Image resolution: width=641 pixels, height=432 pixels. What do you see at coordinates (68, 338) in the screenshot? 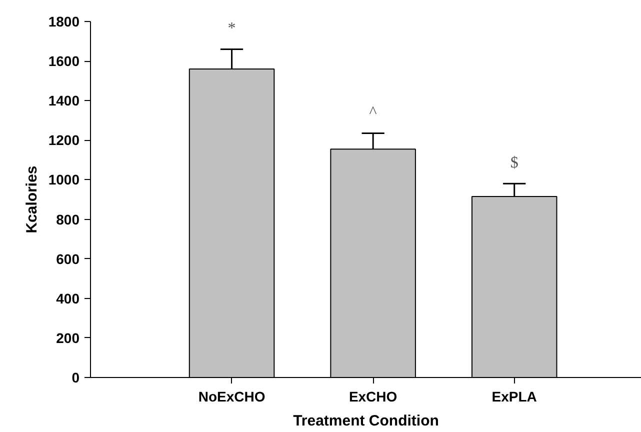
I see `y-tick-label: 200` at bounding box center [68, 338].